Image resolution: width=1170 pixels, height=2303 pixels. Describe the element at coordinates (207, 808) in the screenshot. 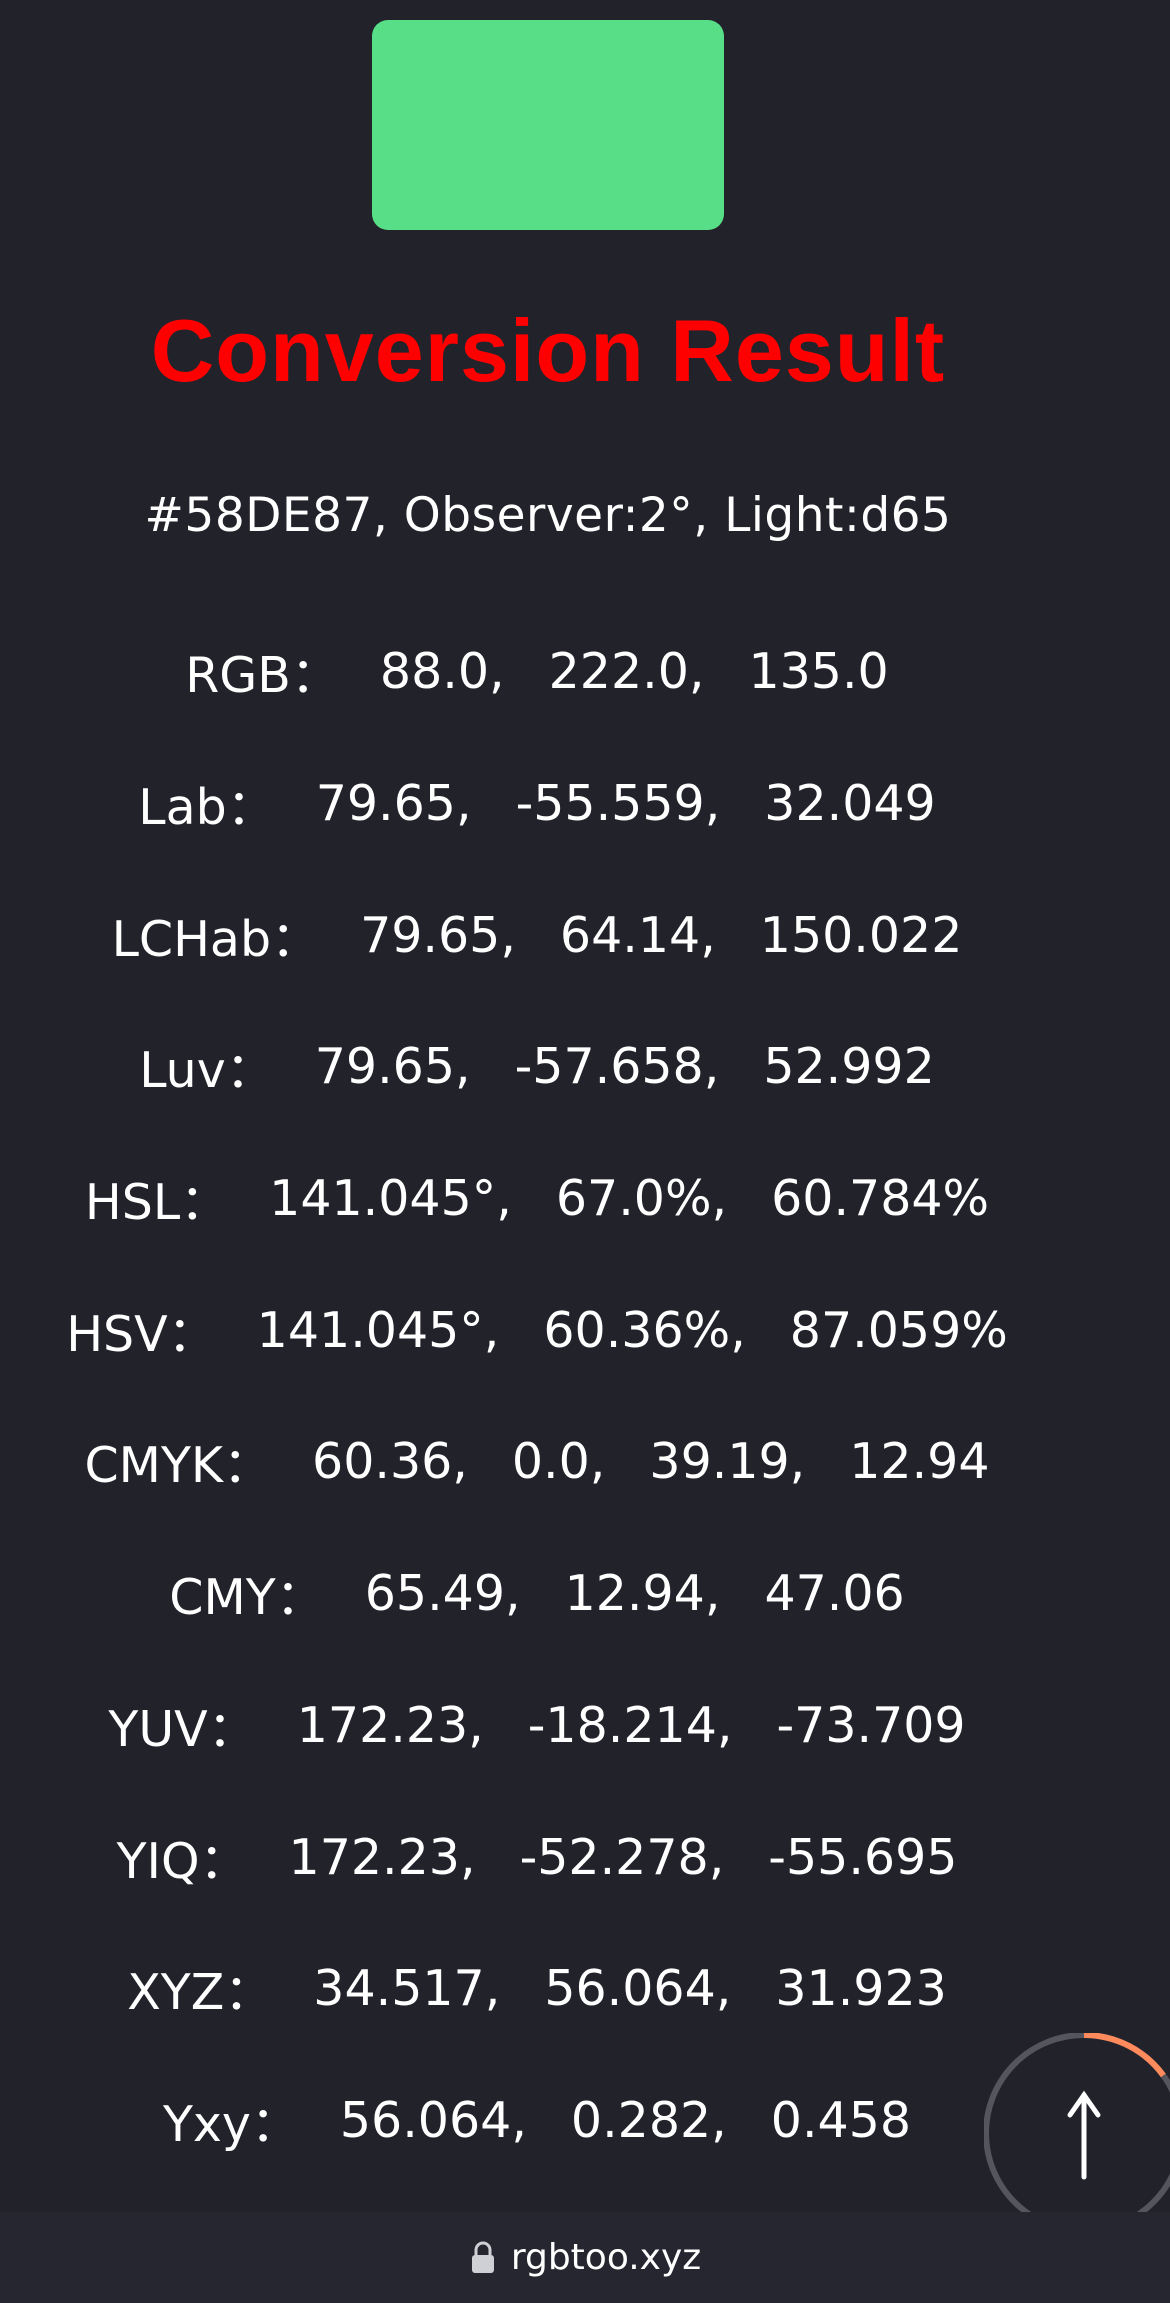

I see `conversion-label: Lab：` at that location.